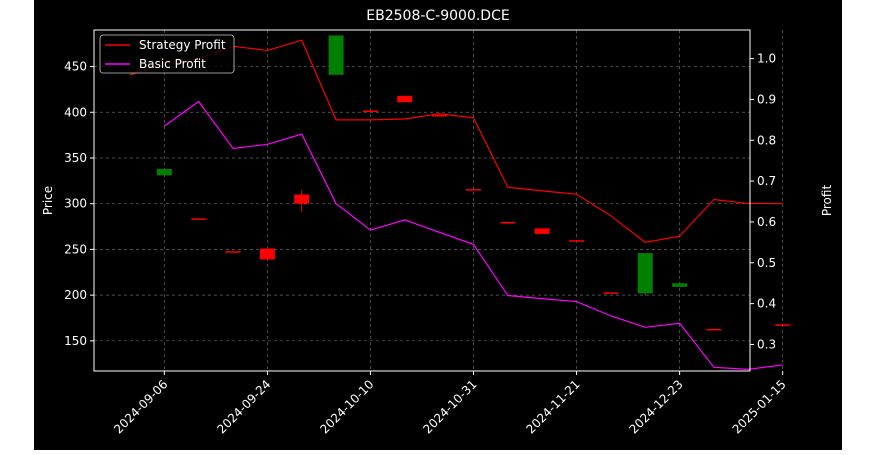  I want to click on y2-tick-label: 0.6, so click(766, 222).